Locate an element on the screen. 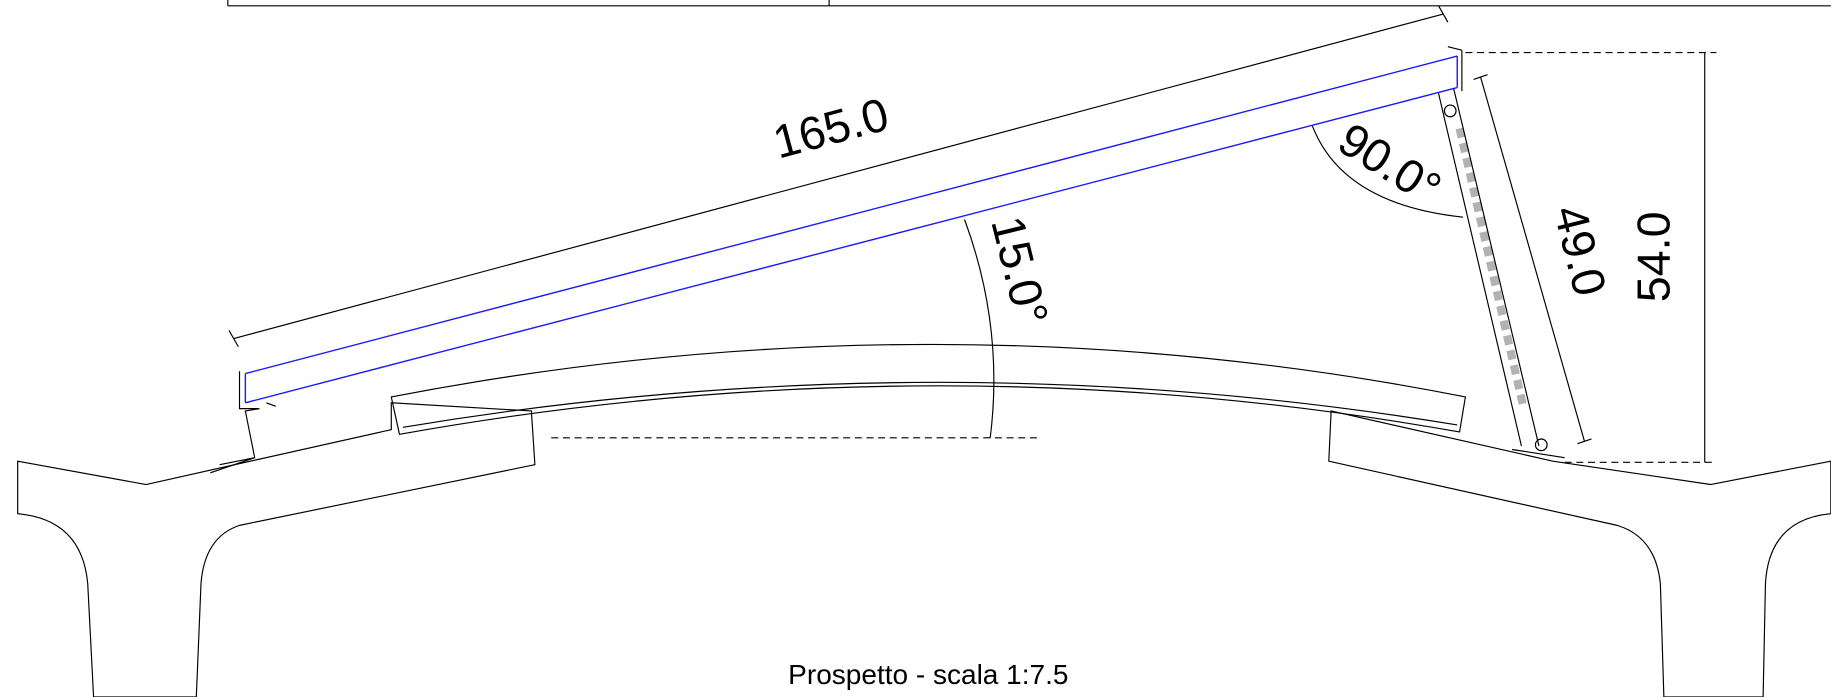 The image size is (1831, 697). angle-dimension: 15.0° is located at coordinates (1019, 270).